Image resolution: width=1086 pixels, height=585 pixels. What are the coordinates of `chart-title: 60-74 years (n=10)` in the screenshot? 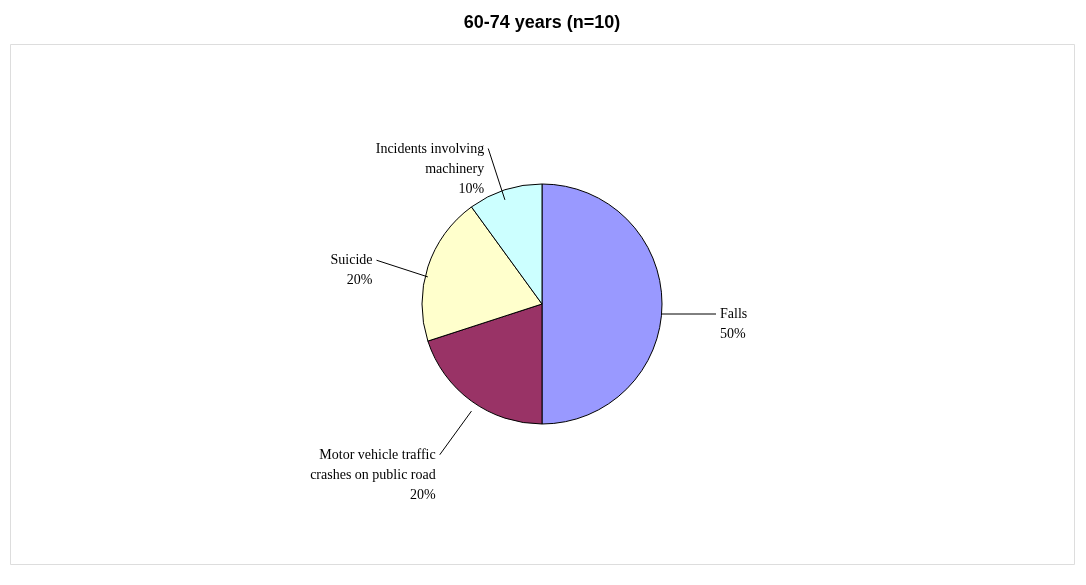 It's located at (542, 22).